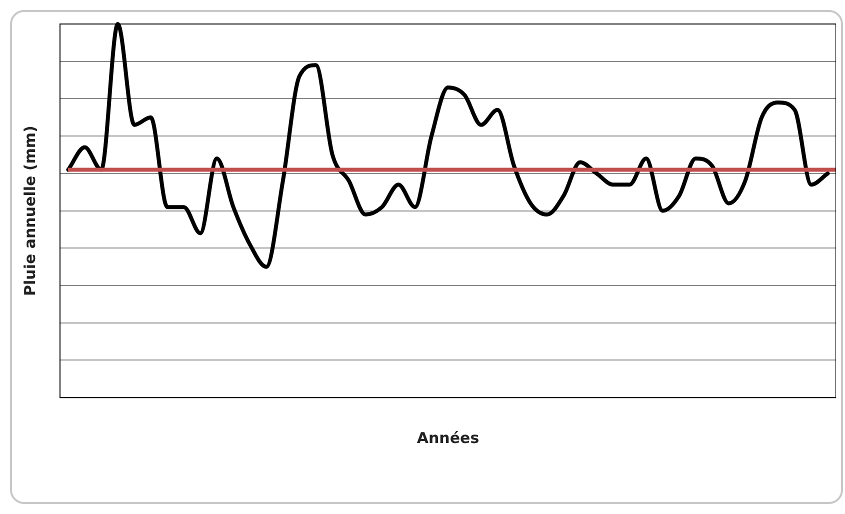 This screenshot has height=514, width=845. I want to click on y-axis-title: Pluie annuelle (mm), so click(29, 211).